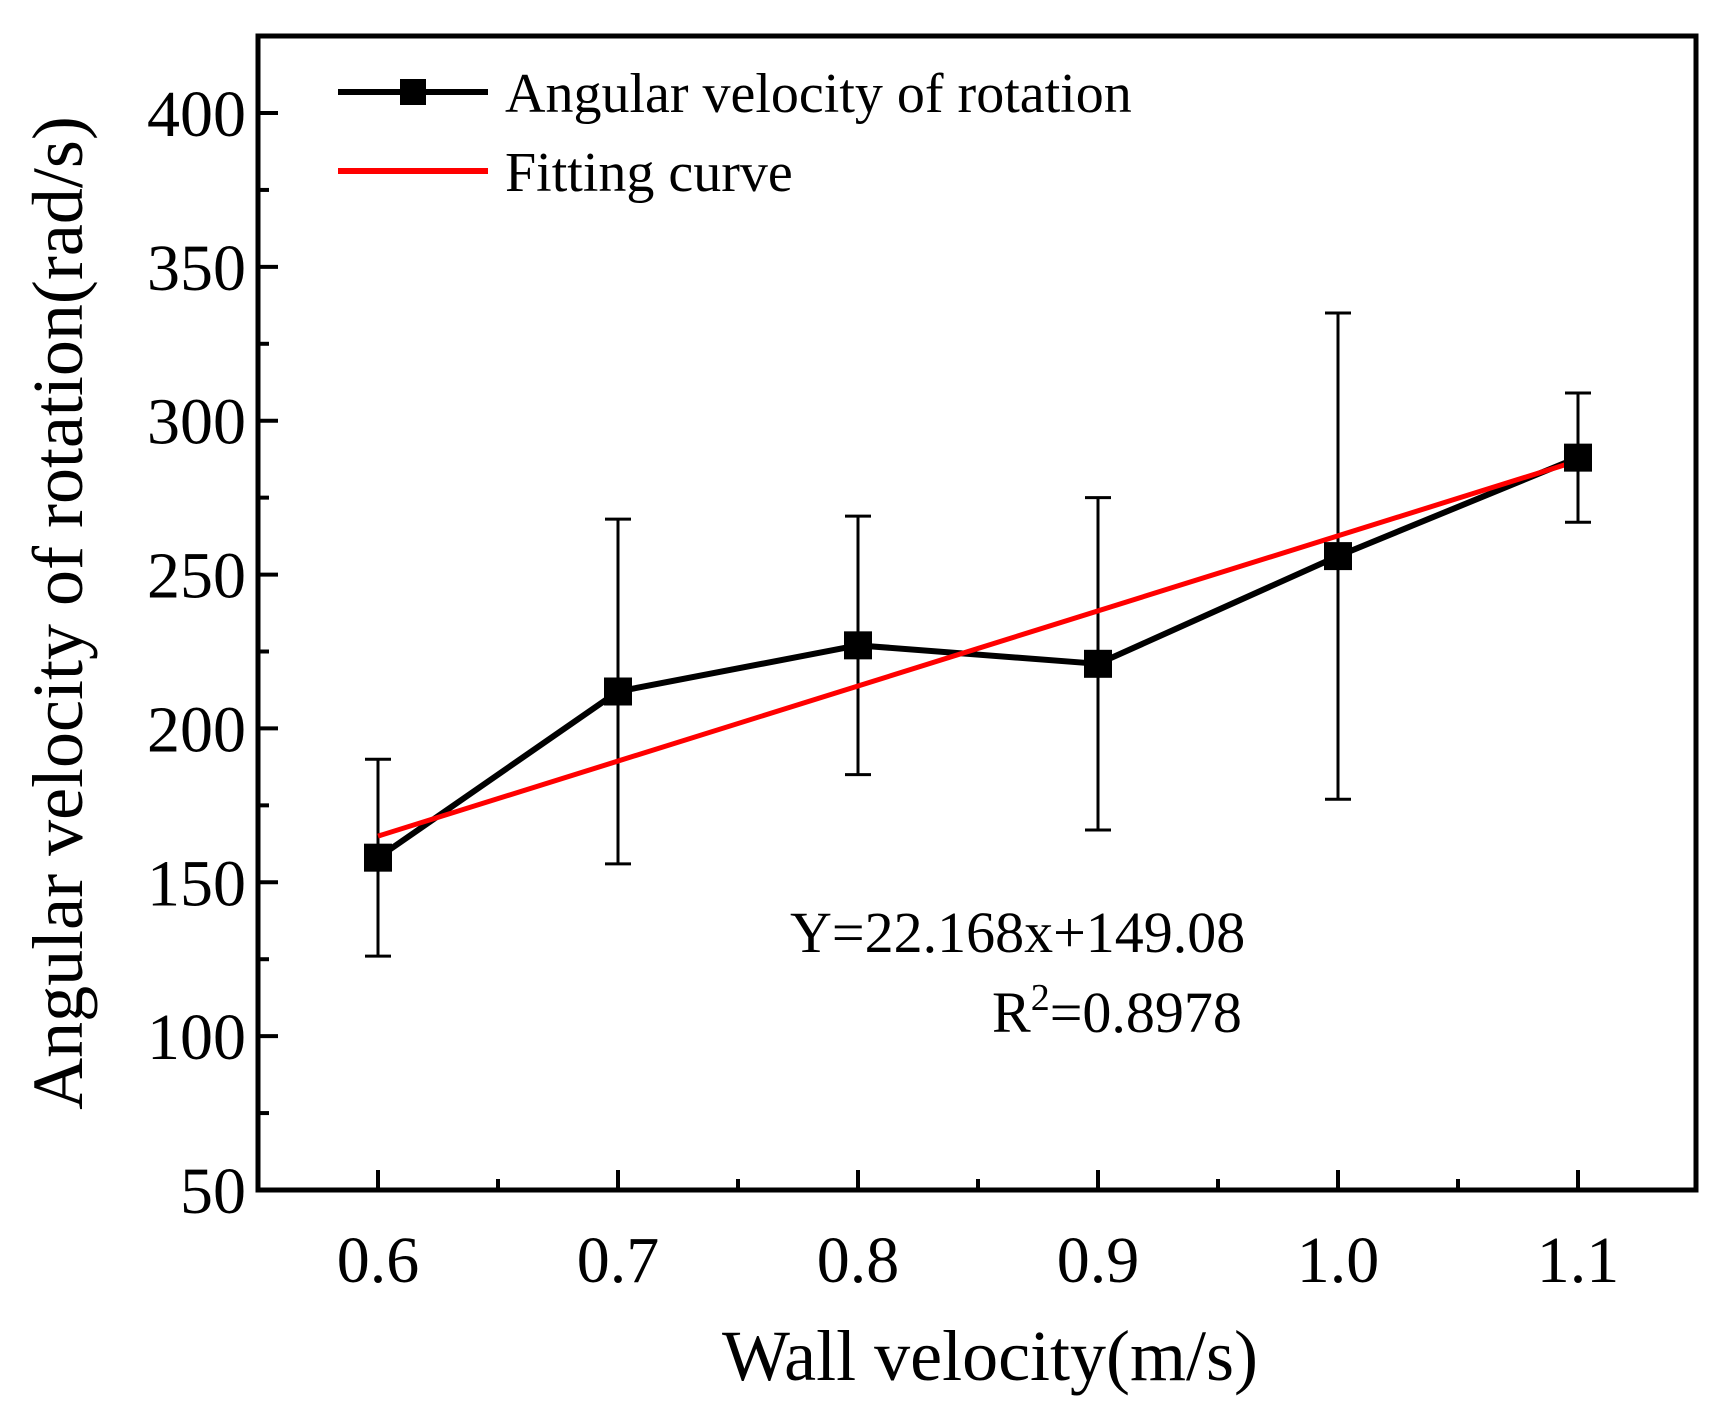 The height and width of the screenshot is (1419, 1722). I want to click on fit-equation: Y=22.168x+149.08, so click(1017, 932).